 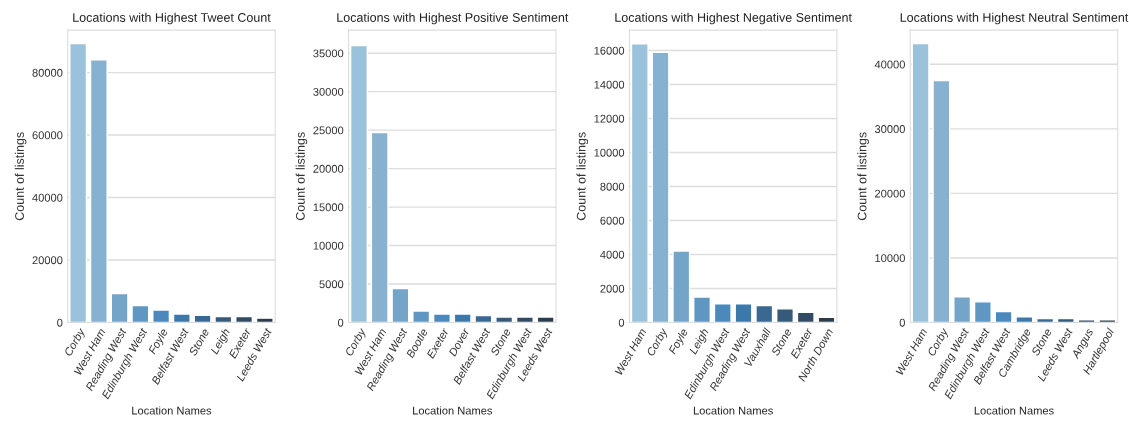 What do you see at coordinates (328, 130) in the screenshot?
I see `y-tick-label: 25000` at bounding box center [328, 130].